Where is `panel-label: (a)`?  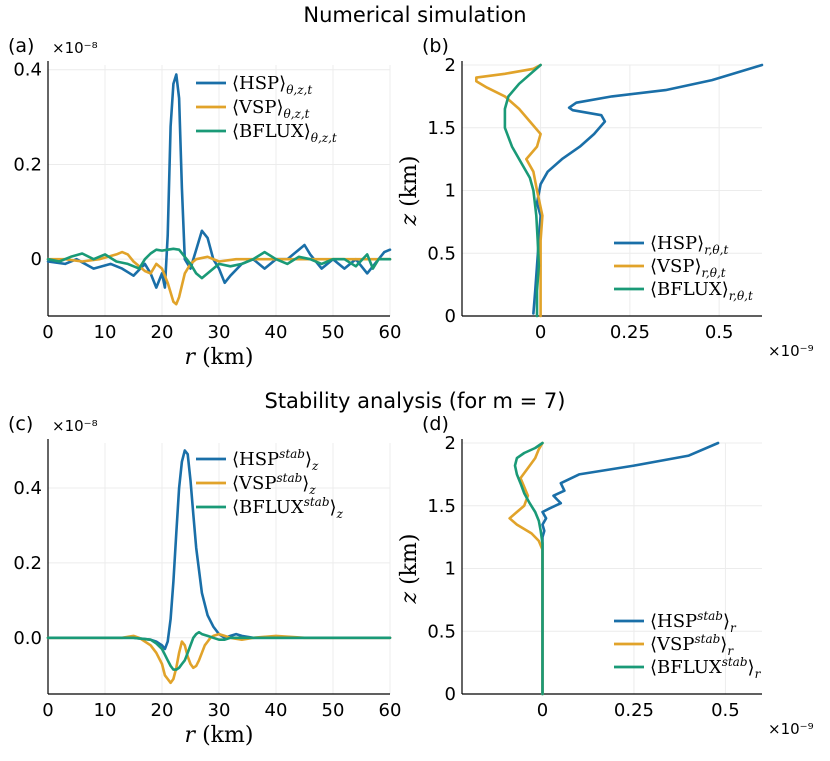 panel-label: (a) is located at coordinates (21, 46).